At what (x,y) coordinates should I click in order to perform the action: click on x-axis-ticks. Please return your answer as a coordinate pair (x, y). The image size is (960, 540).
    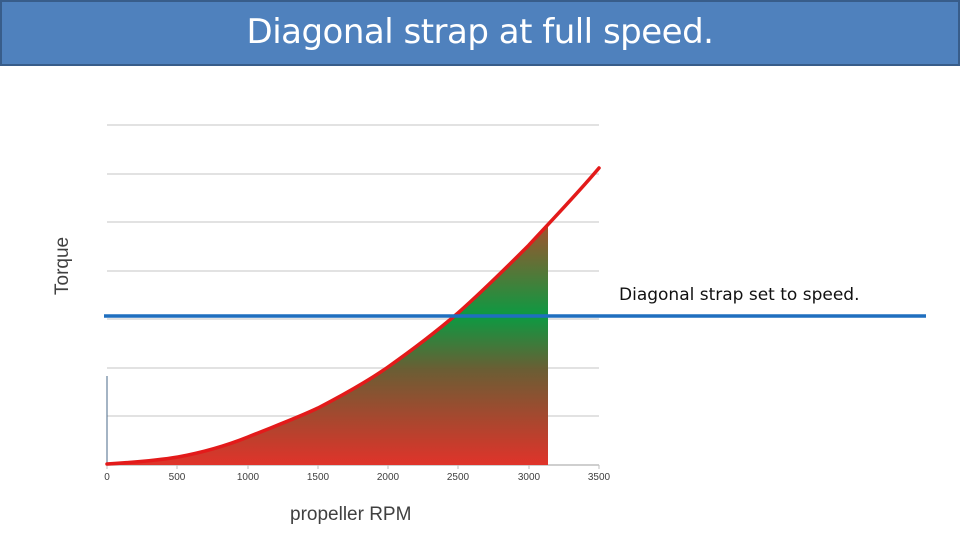
    Looking at the image, I should click on (353, 467).